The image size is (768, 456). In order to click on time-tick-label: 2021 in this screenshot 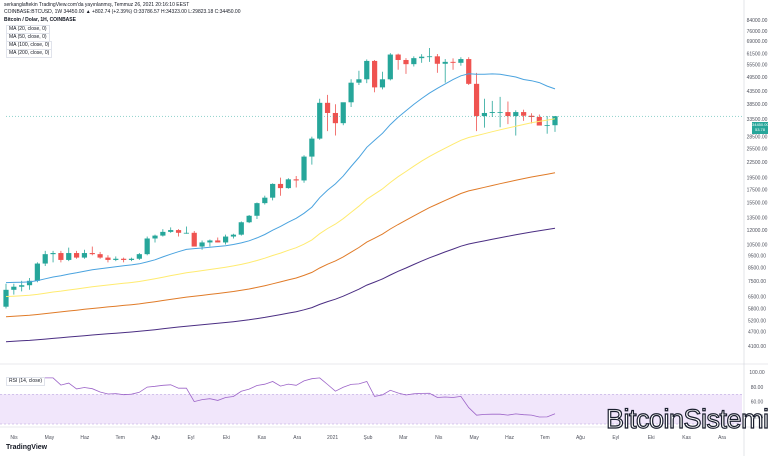, I will do `click(332, 438)`.